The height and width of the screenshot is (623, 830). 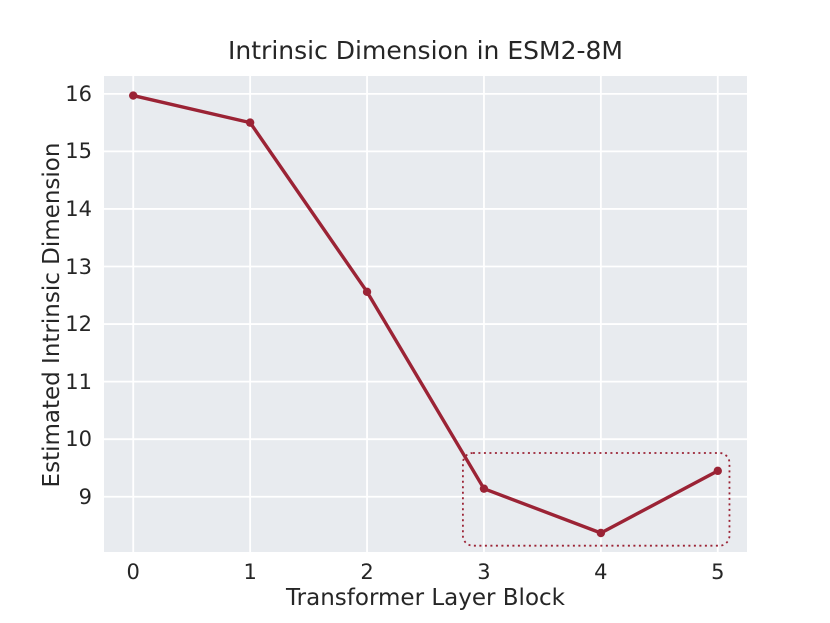 What do you see at coordinates (718, 572) in the screenshot?
I see `x-tick-label: 5` at bounding box center [718, 572].